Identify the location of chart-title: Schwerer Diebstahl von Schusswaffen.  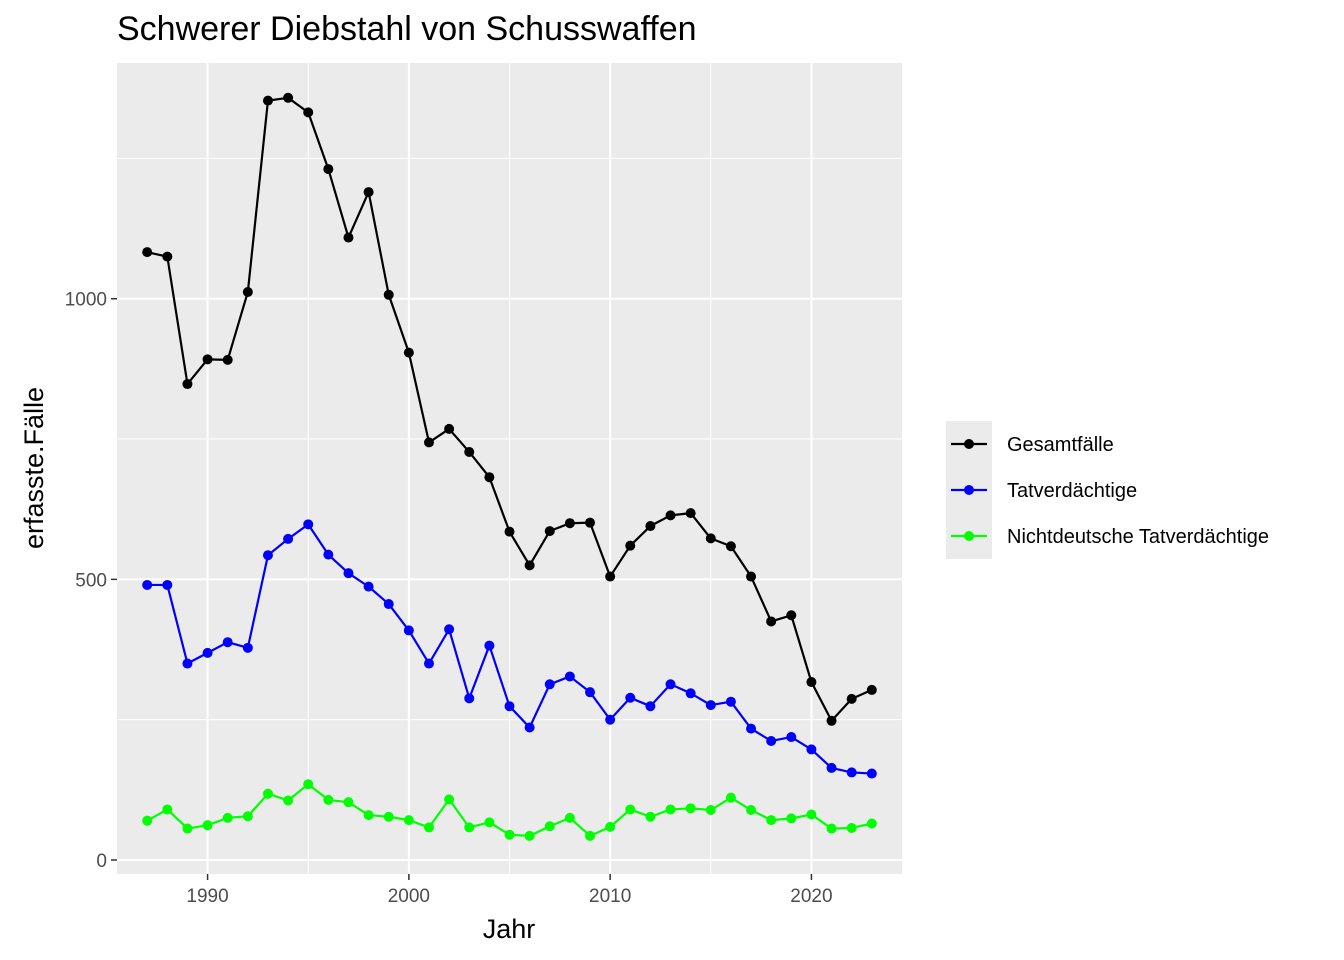
(407, 29).